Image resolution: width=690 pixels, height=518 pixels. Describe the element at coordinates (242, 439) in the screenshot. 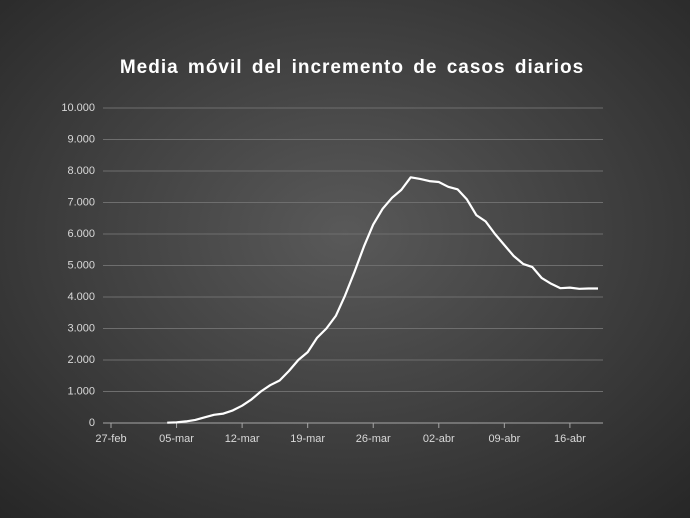

I see `x-tick-label: 12-mar` at that location.